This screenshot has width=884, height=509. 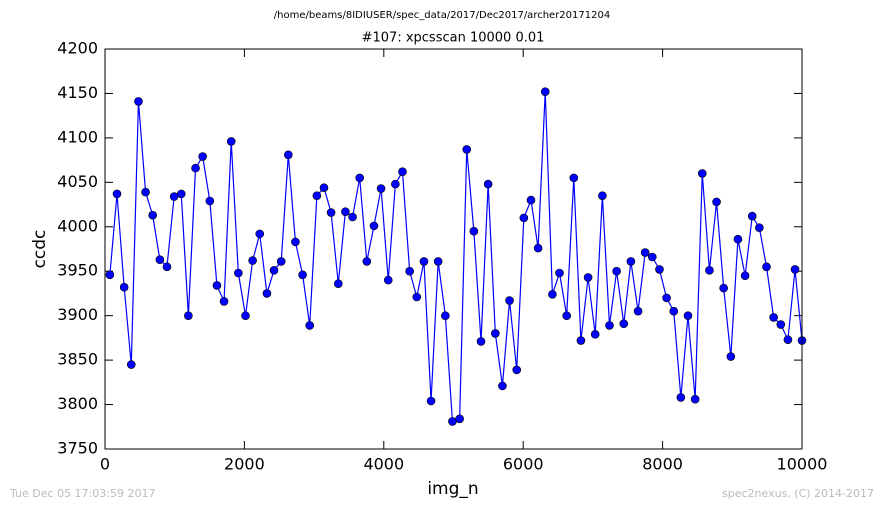 I want to click on footer-credit: spec2nexus, (C) 2014-2017, so click(x=798, y=493).